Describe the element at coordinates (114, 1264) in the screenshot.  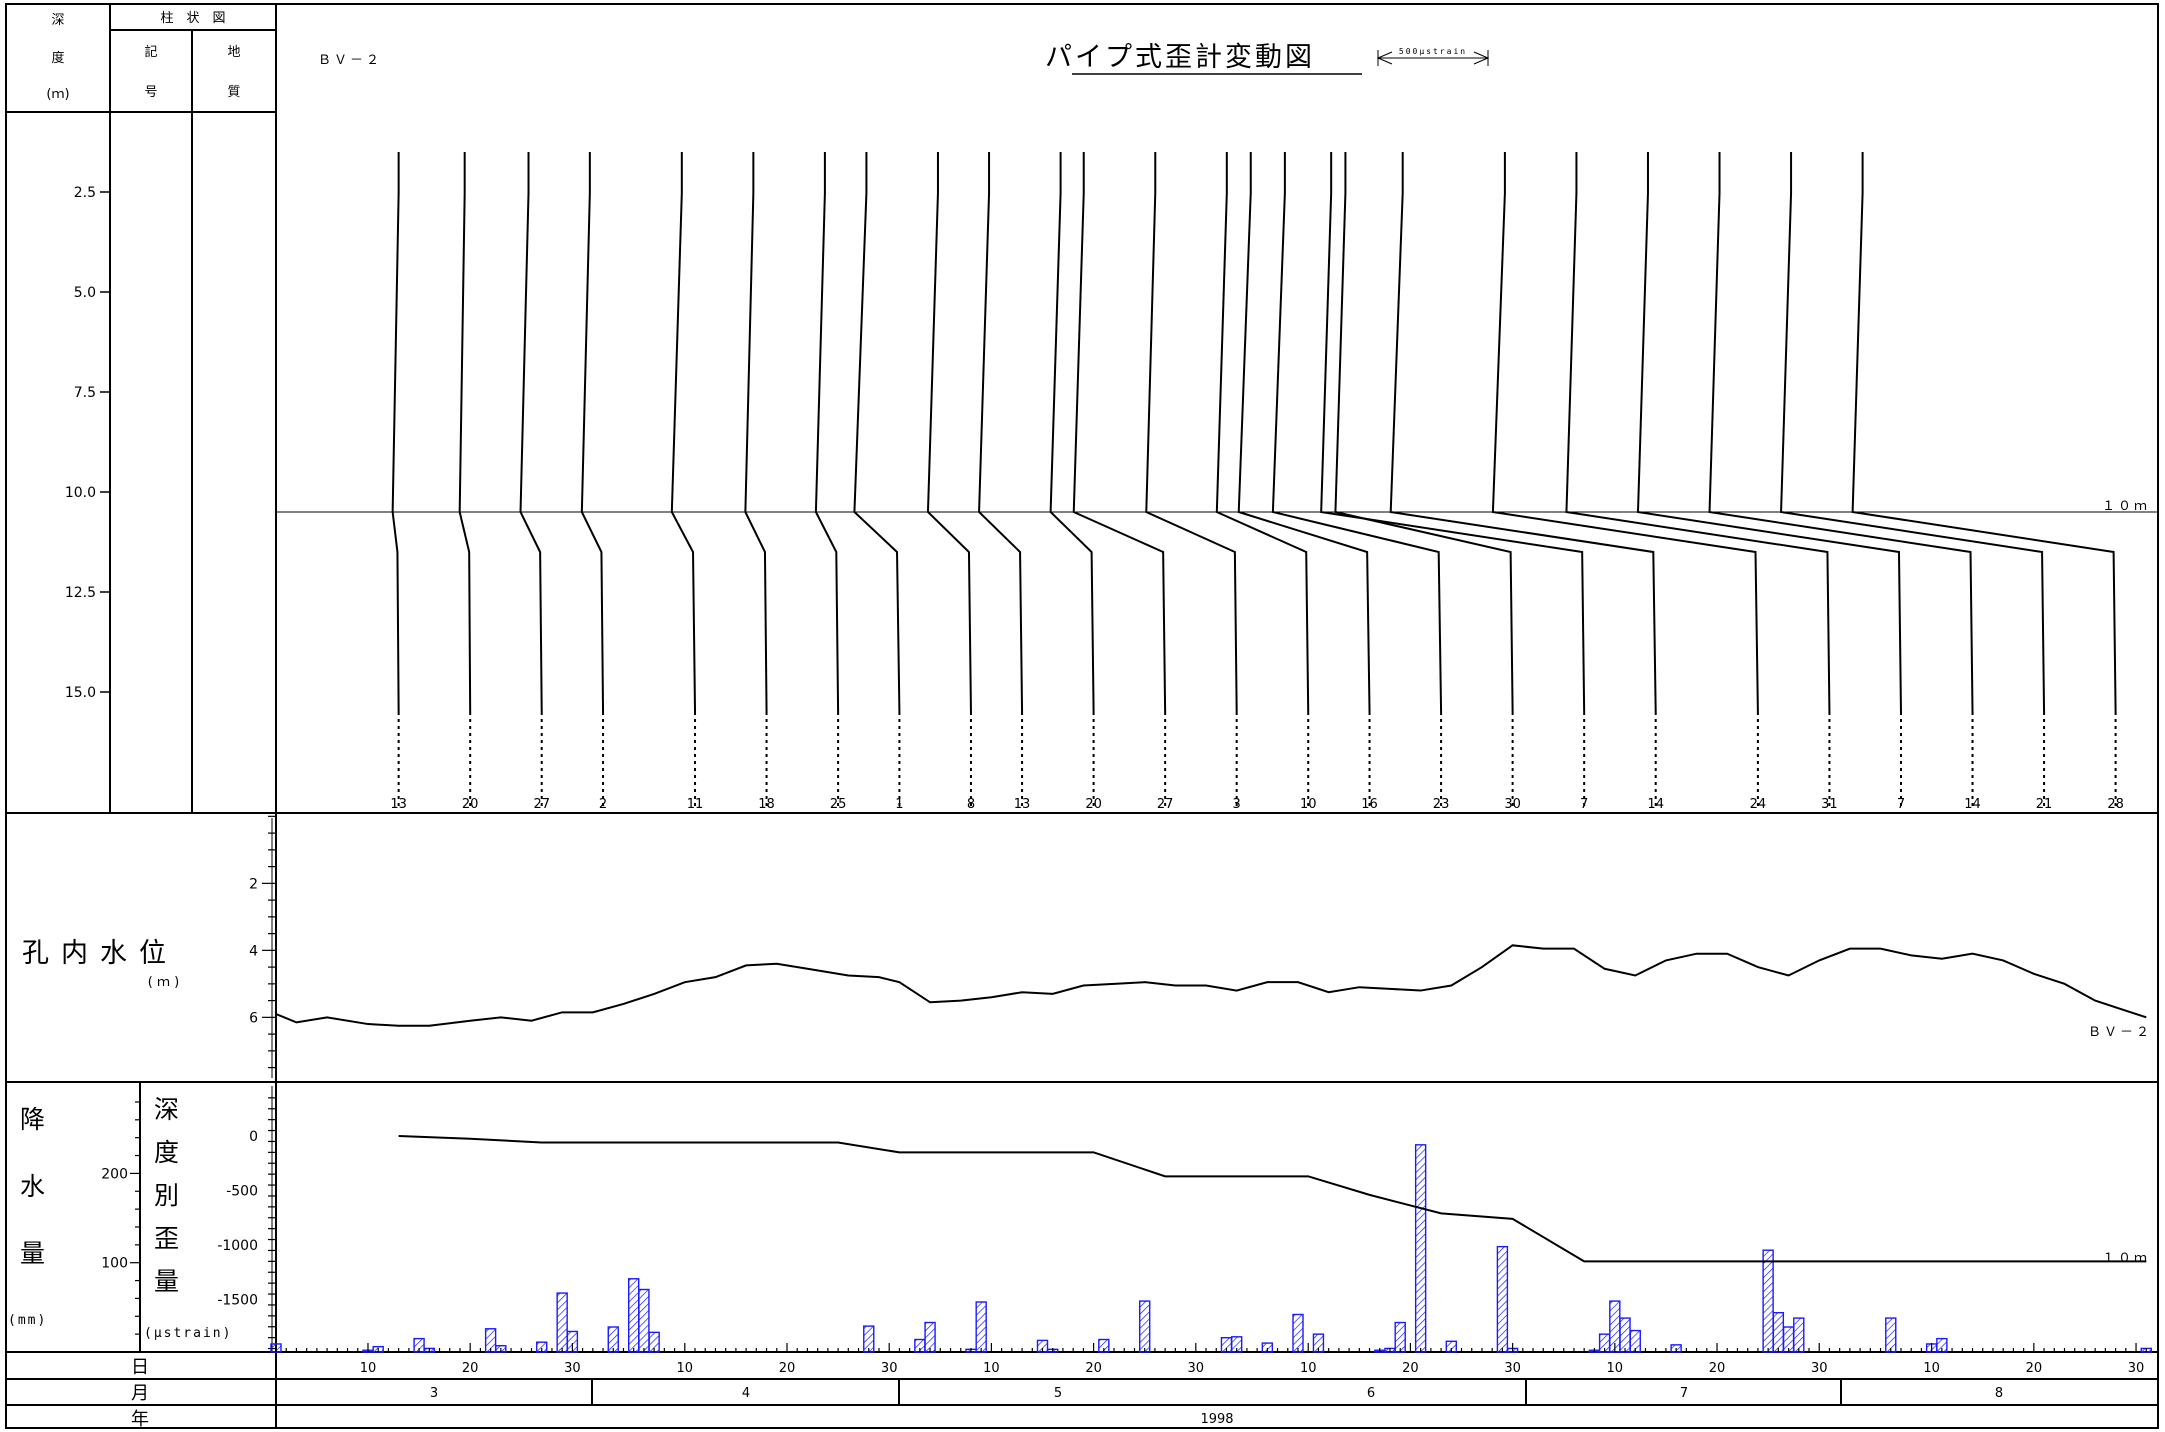
I see `rain-tick-label: 100` at that location.